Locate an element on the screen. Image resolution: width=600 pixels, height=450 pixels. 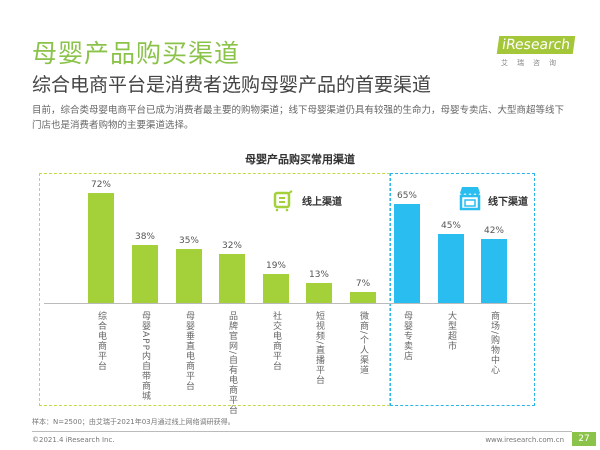
category-label: 微商/个人渠道 is located at coordinates (363, 343).